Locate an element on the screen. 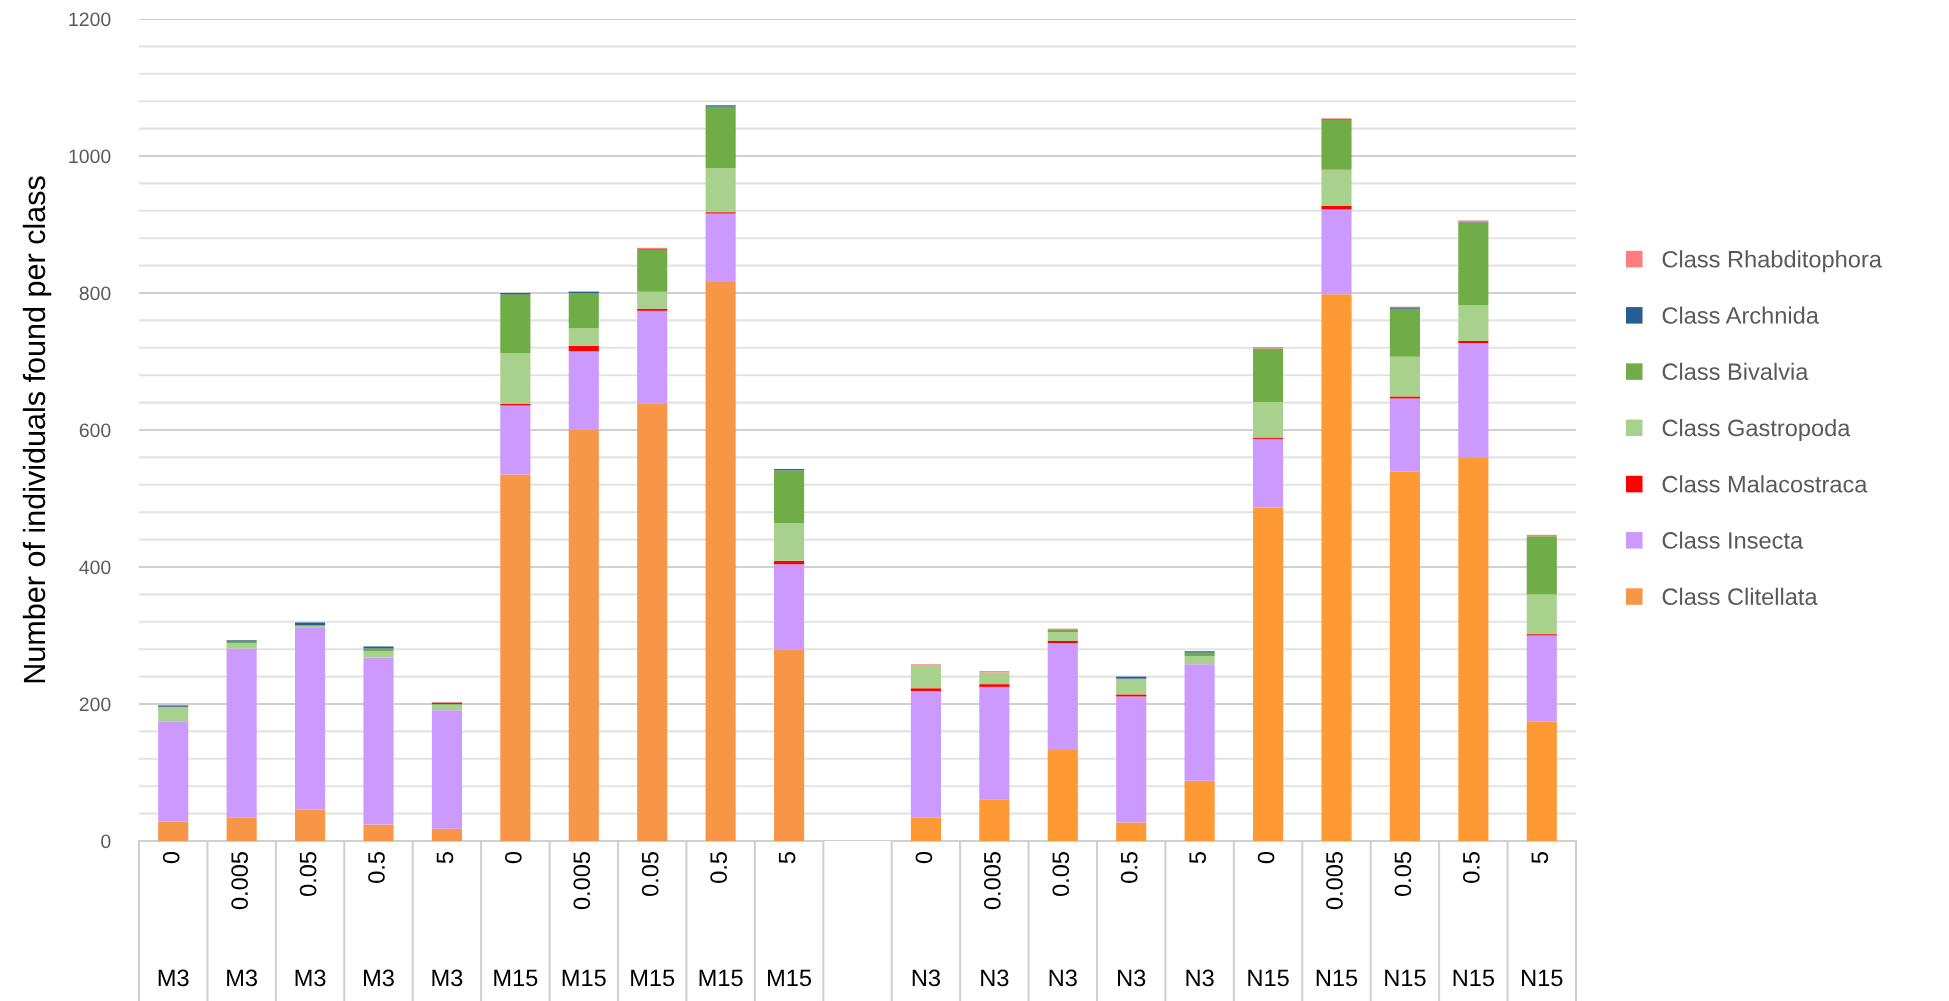  legend-label: Class Clitellata is located at coordinates (1740, 596).